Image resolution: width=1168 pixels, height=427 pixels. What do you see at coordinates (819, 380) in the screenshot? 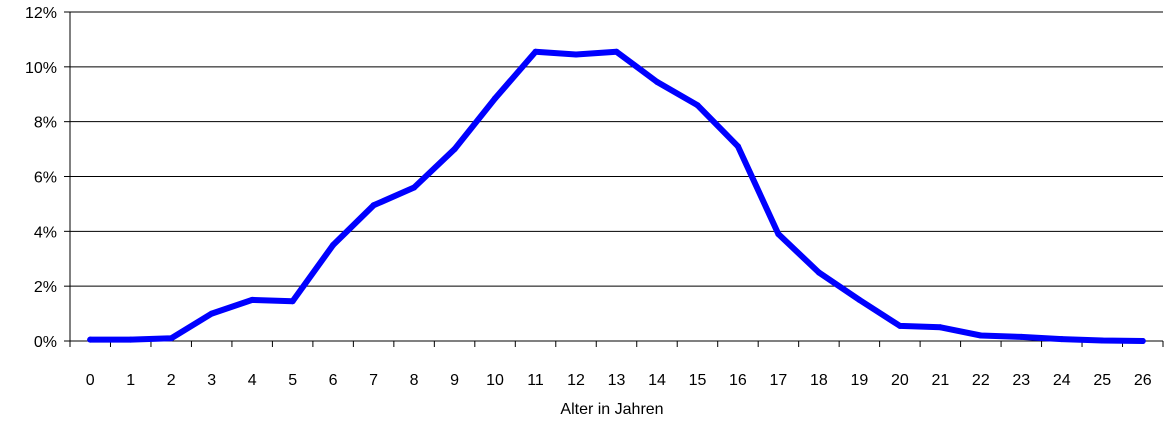
I see `x-tick-label: 18` at bounding box center [819, 380].